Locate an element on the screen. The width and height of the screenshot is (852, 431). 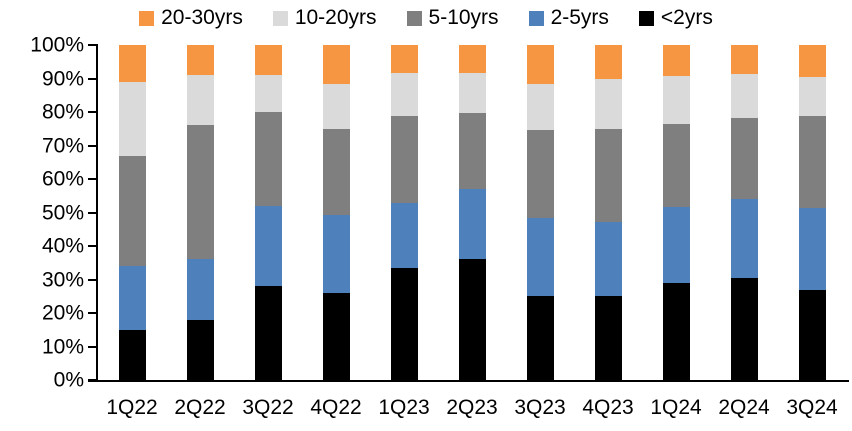
stacked-bar-2Q24 is located at coordinates (744, 212).